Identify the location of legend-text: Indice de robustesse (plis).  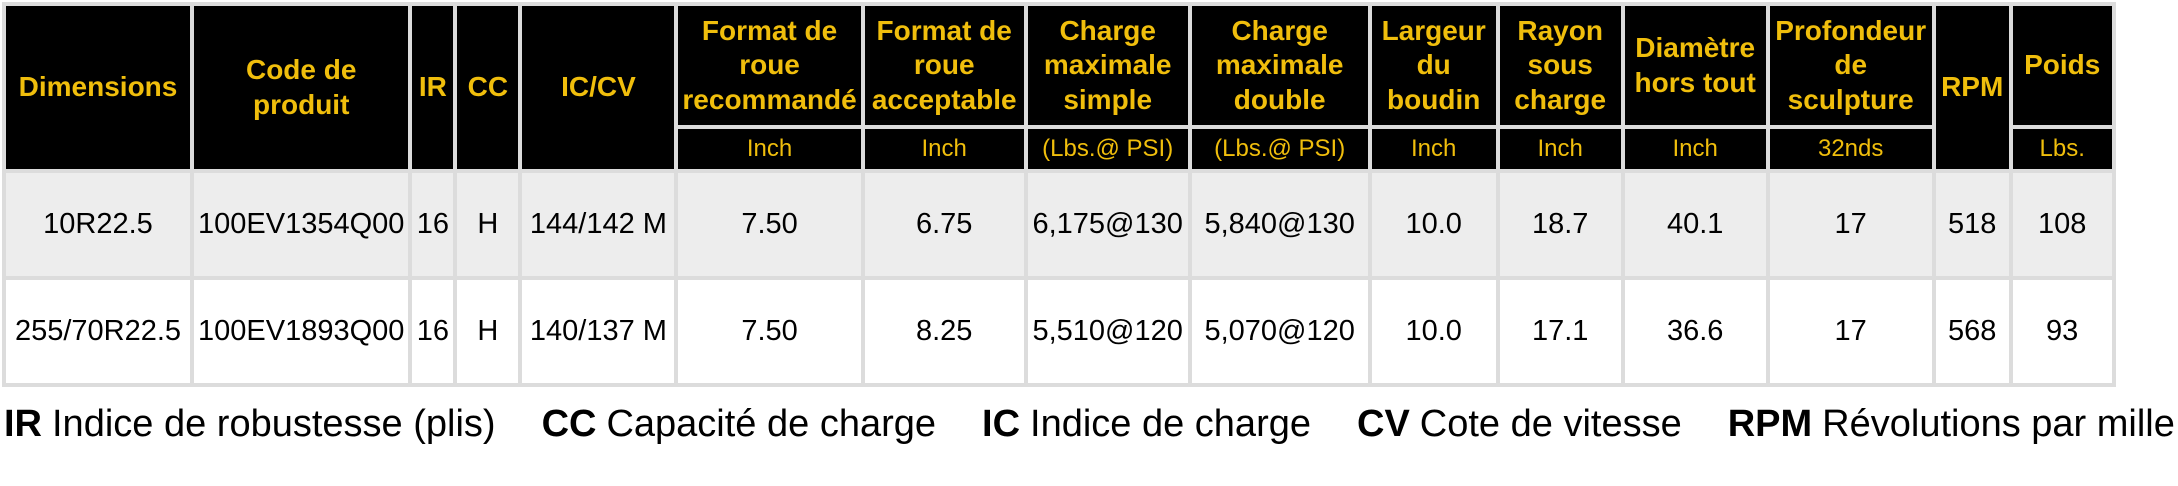
(274, 424).